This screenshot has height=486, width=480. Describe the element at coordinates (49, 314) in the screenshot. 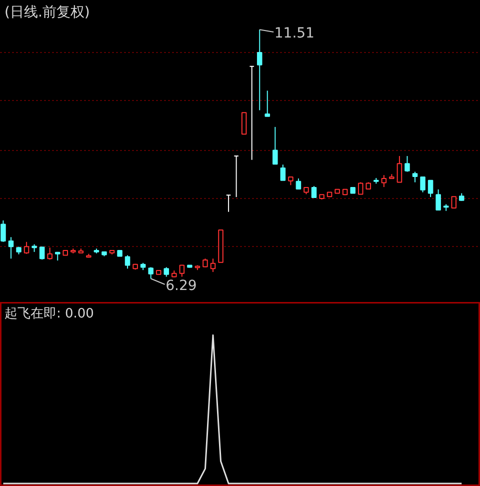

I see `chart-title: 起飞在即: 0.00` at that location.